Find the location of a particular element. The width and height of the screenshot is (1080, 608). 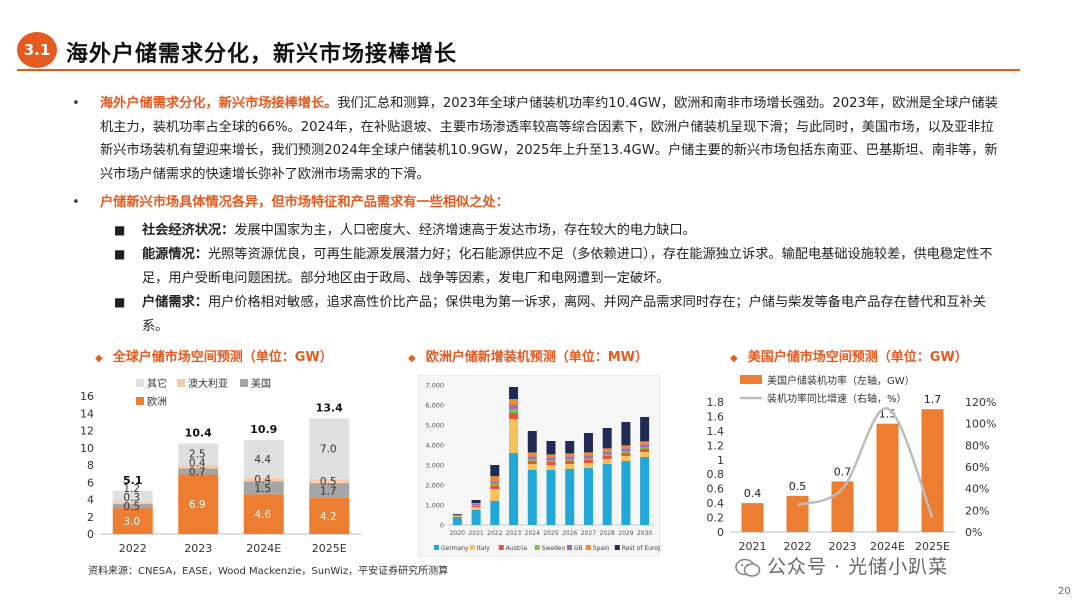

x-tick-label: 2030 is located at coordinates (644, 533).